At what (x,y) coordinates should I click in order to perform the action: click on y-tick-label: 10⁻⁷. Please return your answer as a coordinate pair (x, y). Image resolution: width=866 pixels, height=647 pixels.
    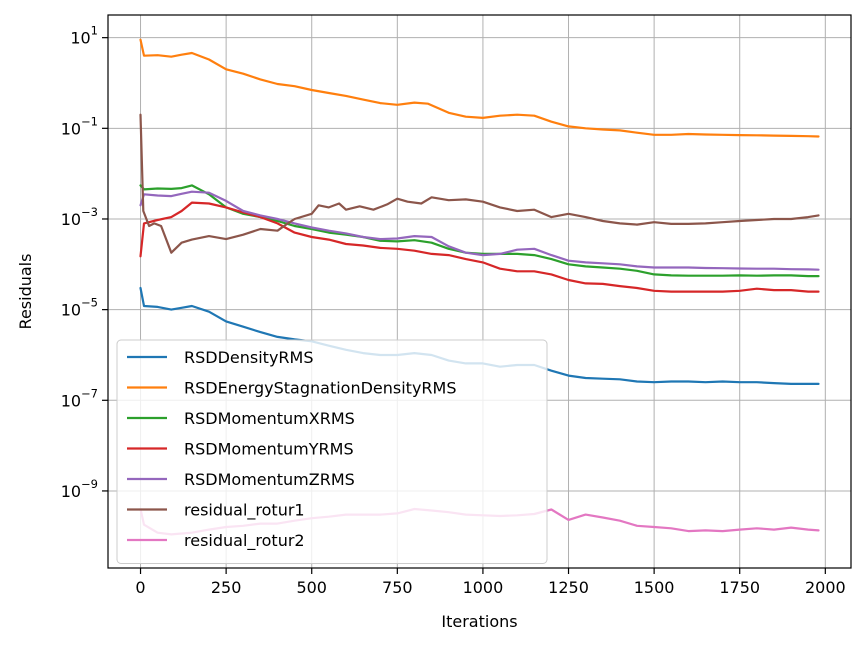
    Looking at the image, I should click on (79, 398).